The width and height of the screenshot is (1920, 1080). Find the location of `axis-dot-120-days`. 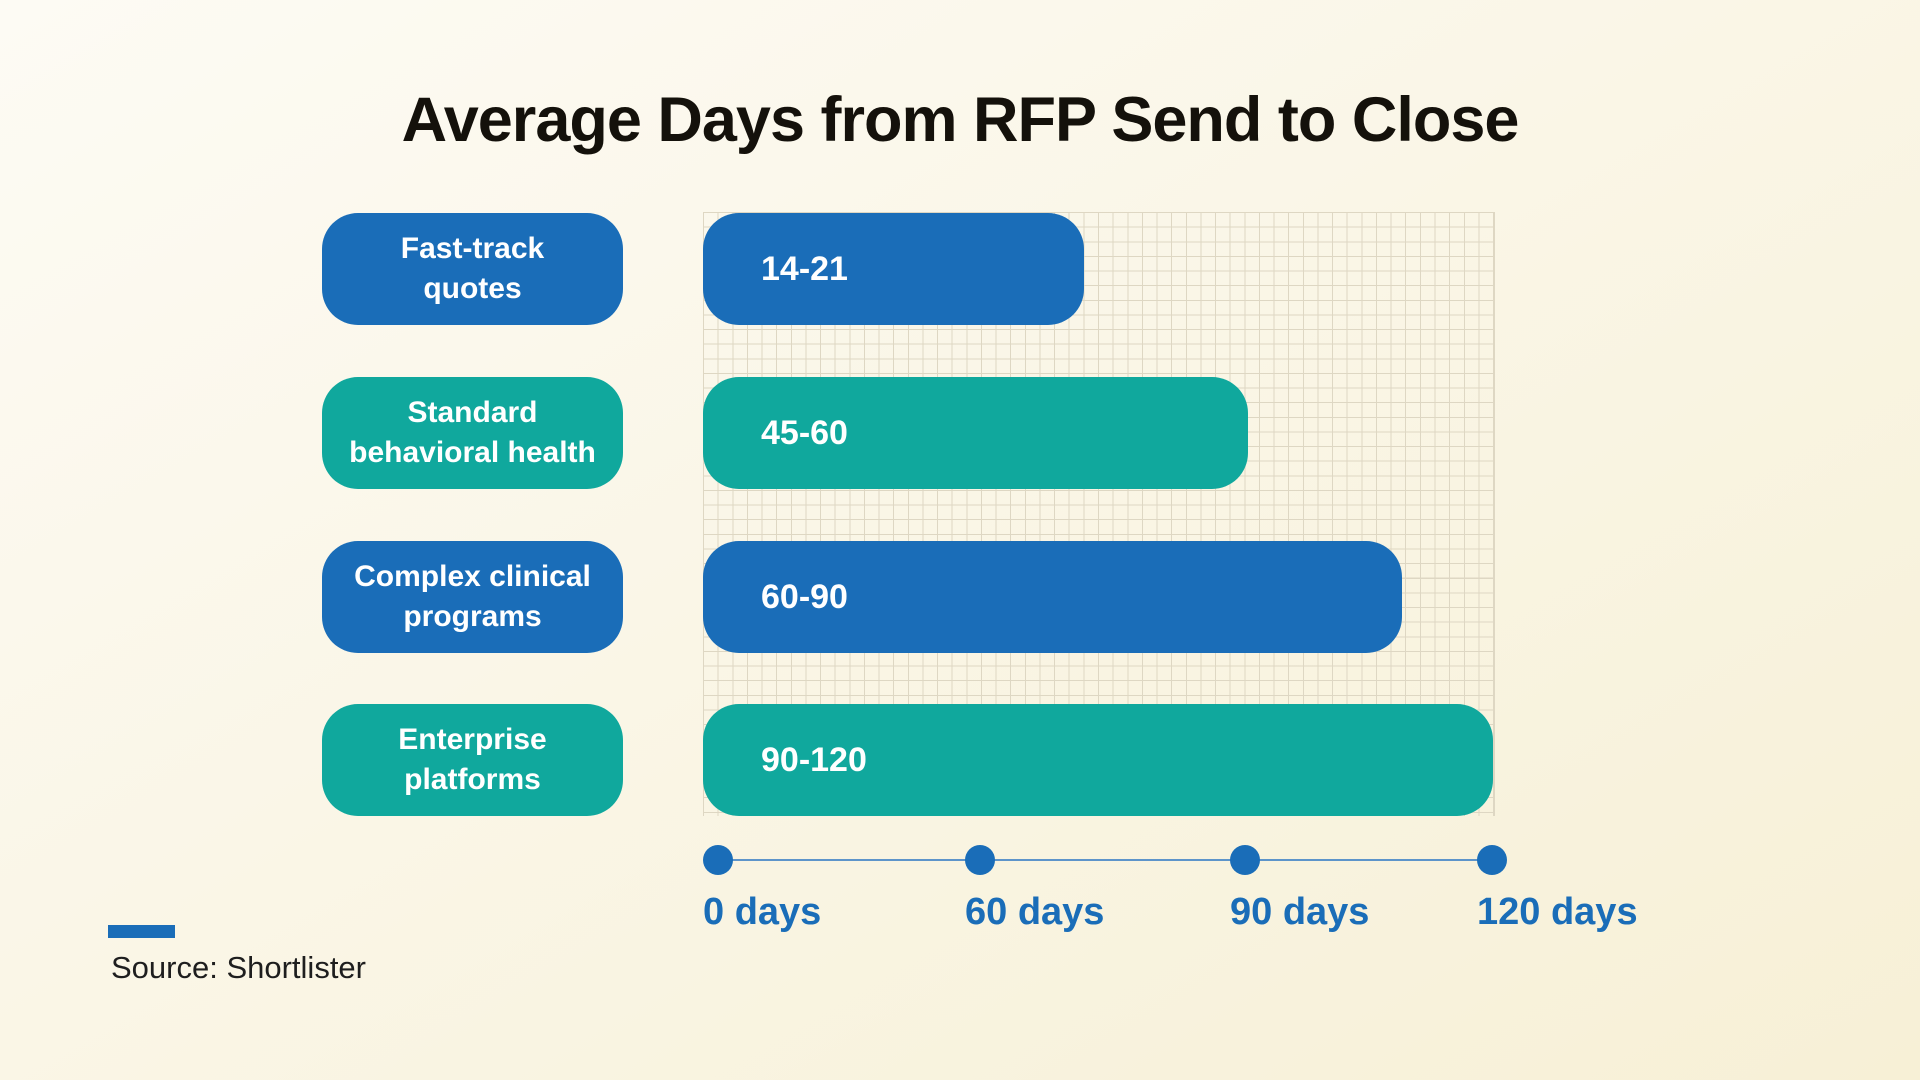

axis-dot-120-days is located at coordinates (1492, 860).